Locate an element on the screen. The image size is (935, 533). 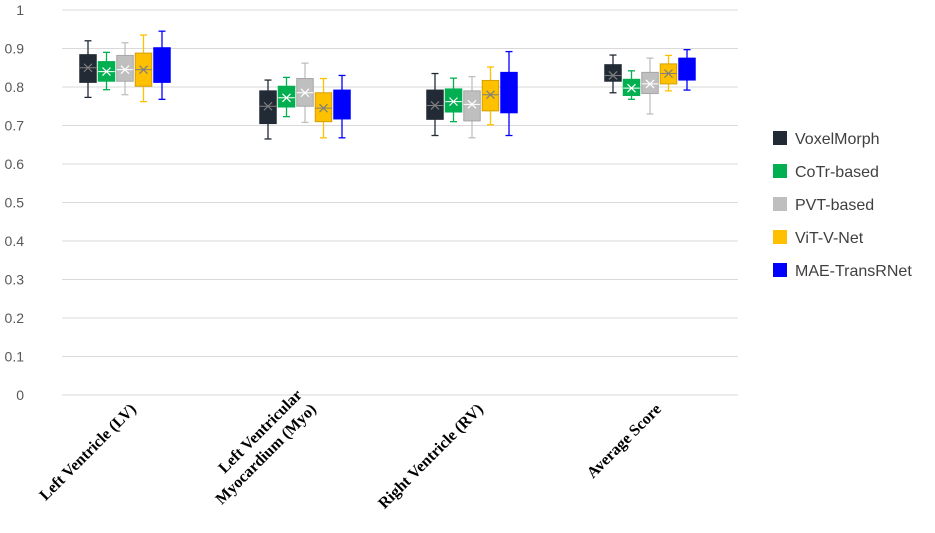
legend-label: MAE-TransRNet is located at coordinates (853, 271).